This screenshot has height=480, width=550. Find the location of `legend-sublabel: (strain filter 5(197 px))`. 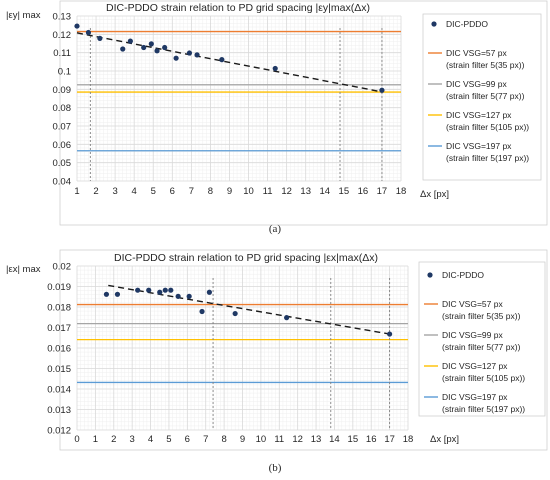

legend-sublabel: (strain filter 5(197 px)) is located at coordinates (487, 158).